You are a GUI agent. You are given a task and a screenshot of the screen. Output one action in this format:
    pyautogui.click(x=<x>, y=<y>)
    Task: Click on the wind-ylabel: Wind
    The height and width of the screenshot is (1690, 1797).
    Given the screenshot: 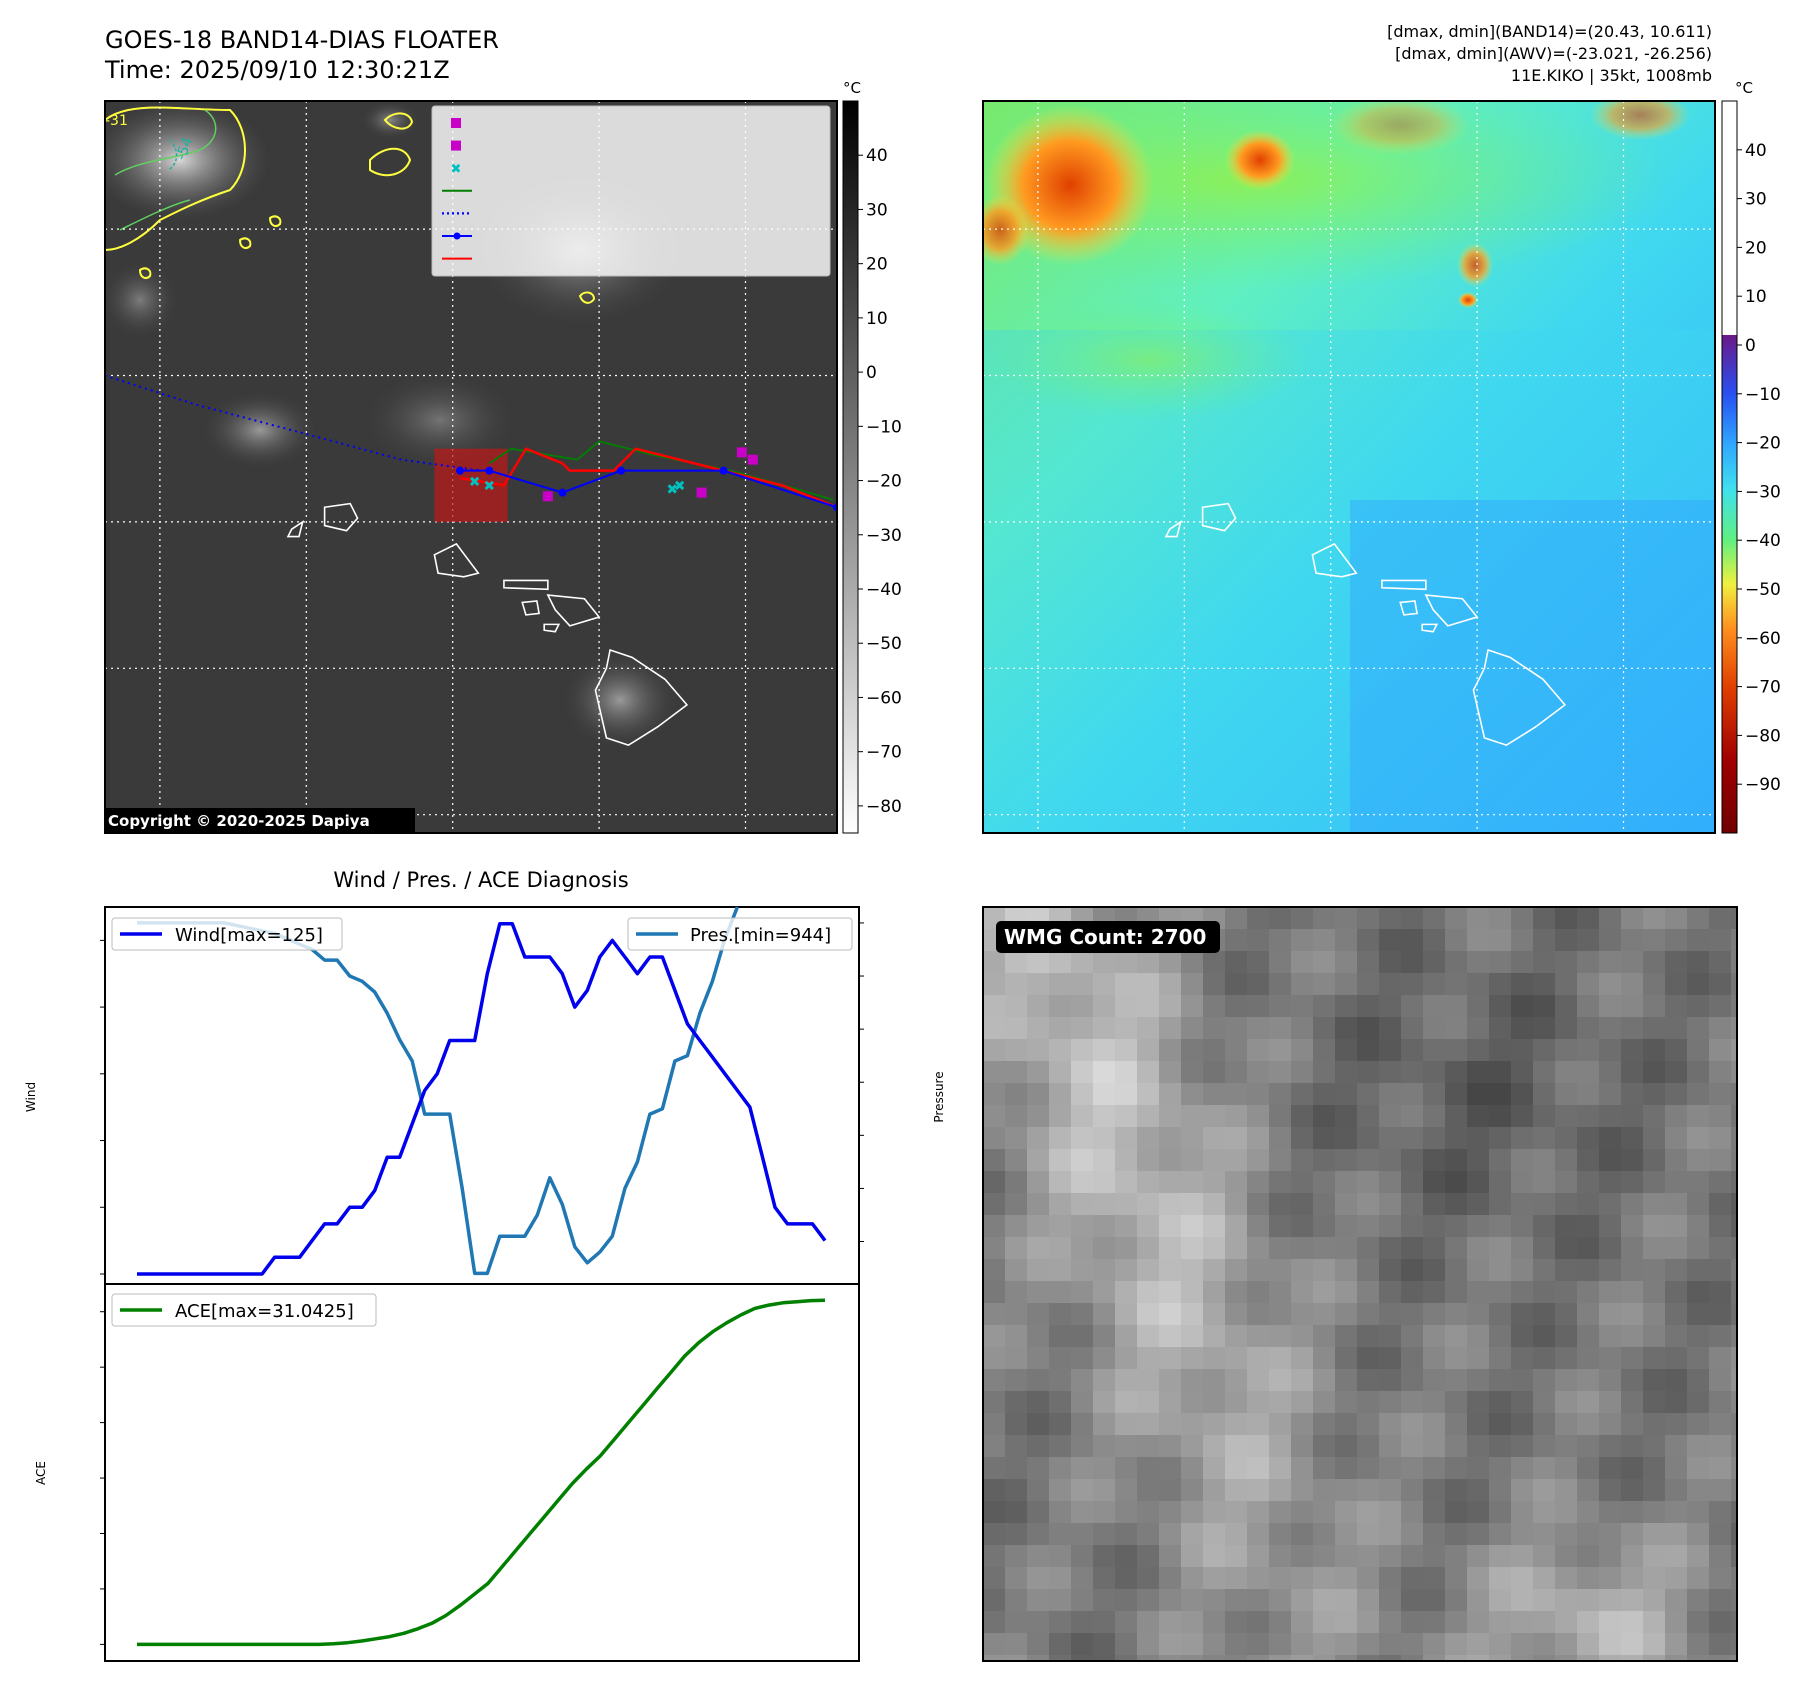 What is the action you would take?
    pyautogui.click(x=31, y=1097)
    